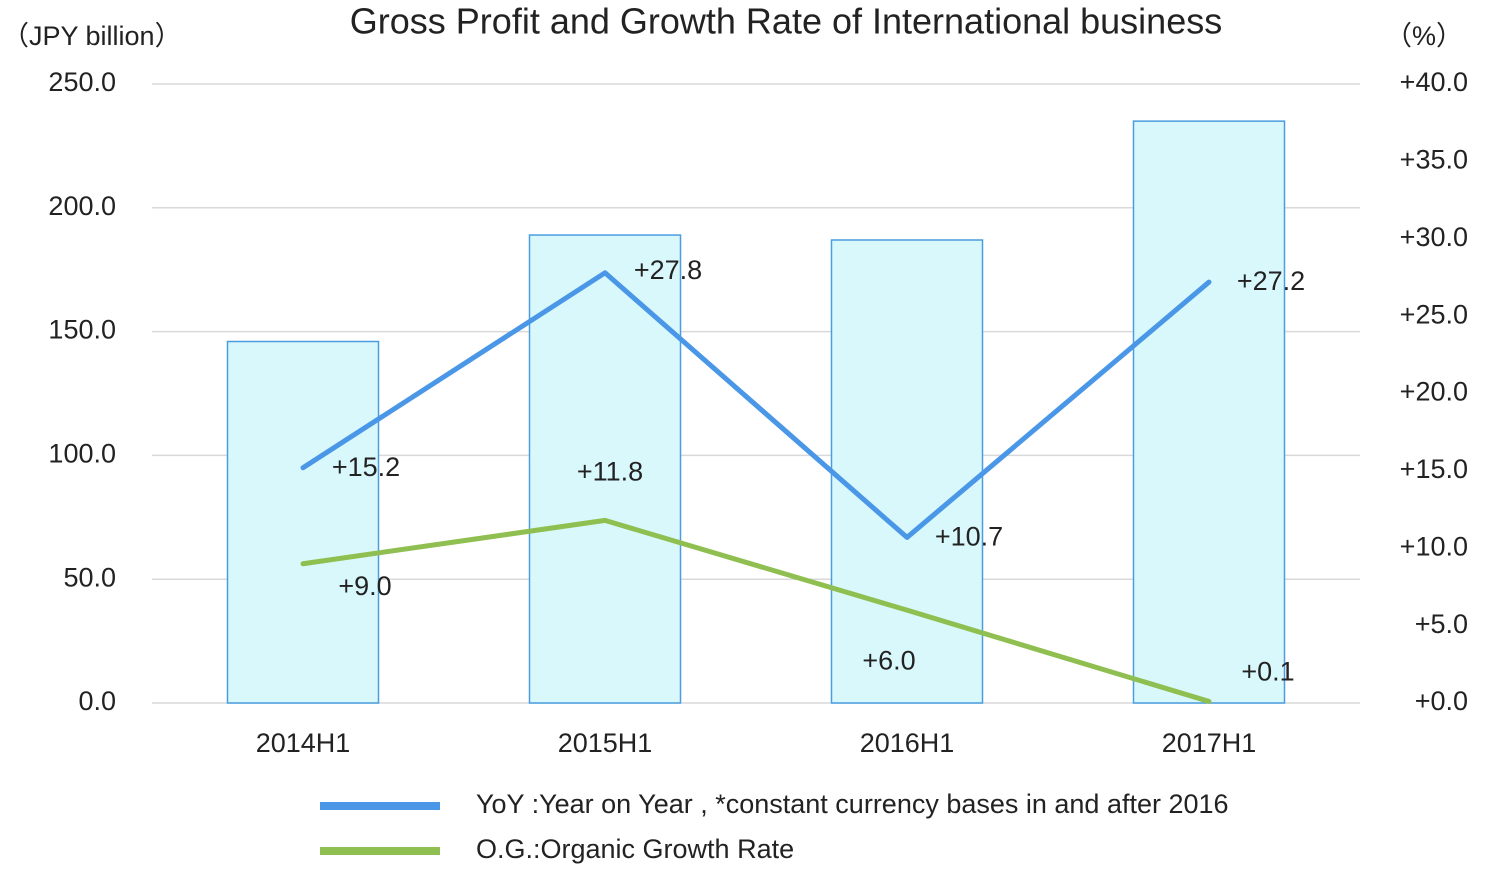 This screenshot has height=870, width=1485. What do you see at coordinates (1434, 237) in the screenshot?
I see `y2-tick-label: +30.0` at bounding box center [1434, 237].